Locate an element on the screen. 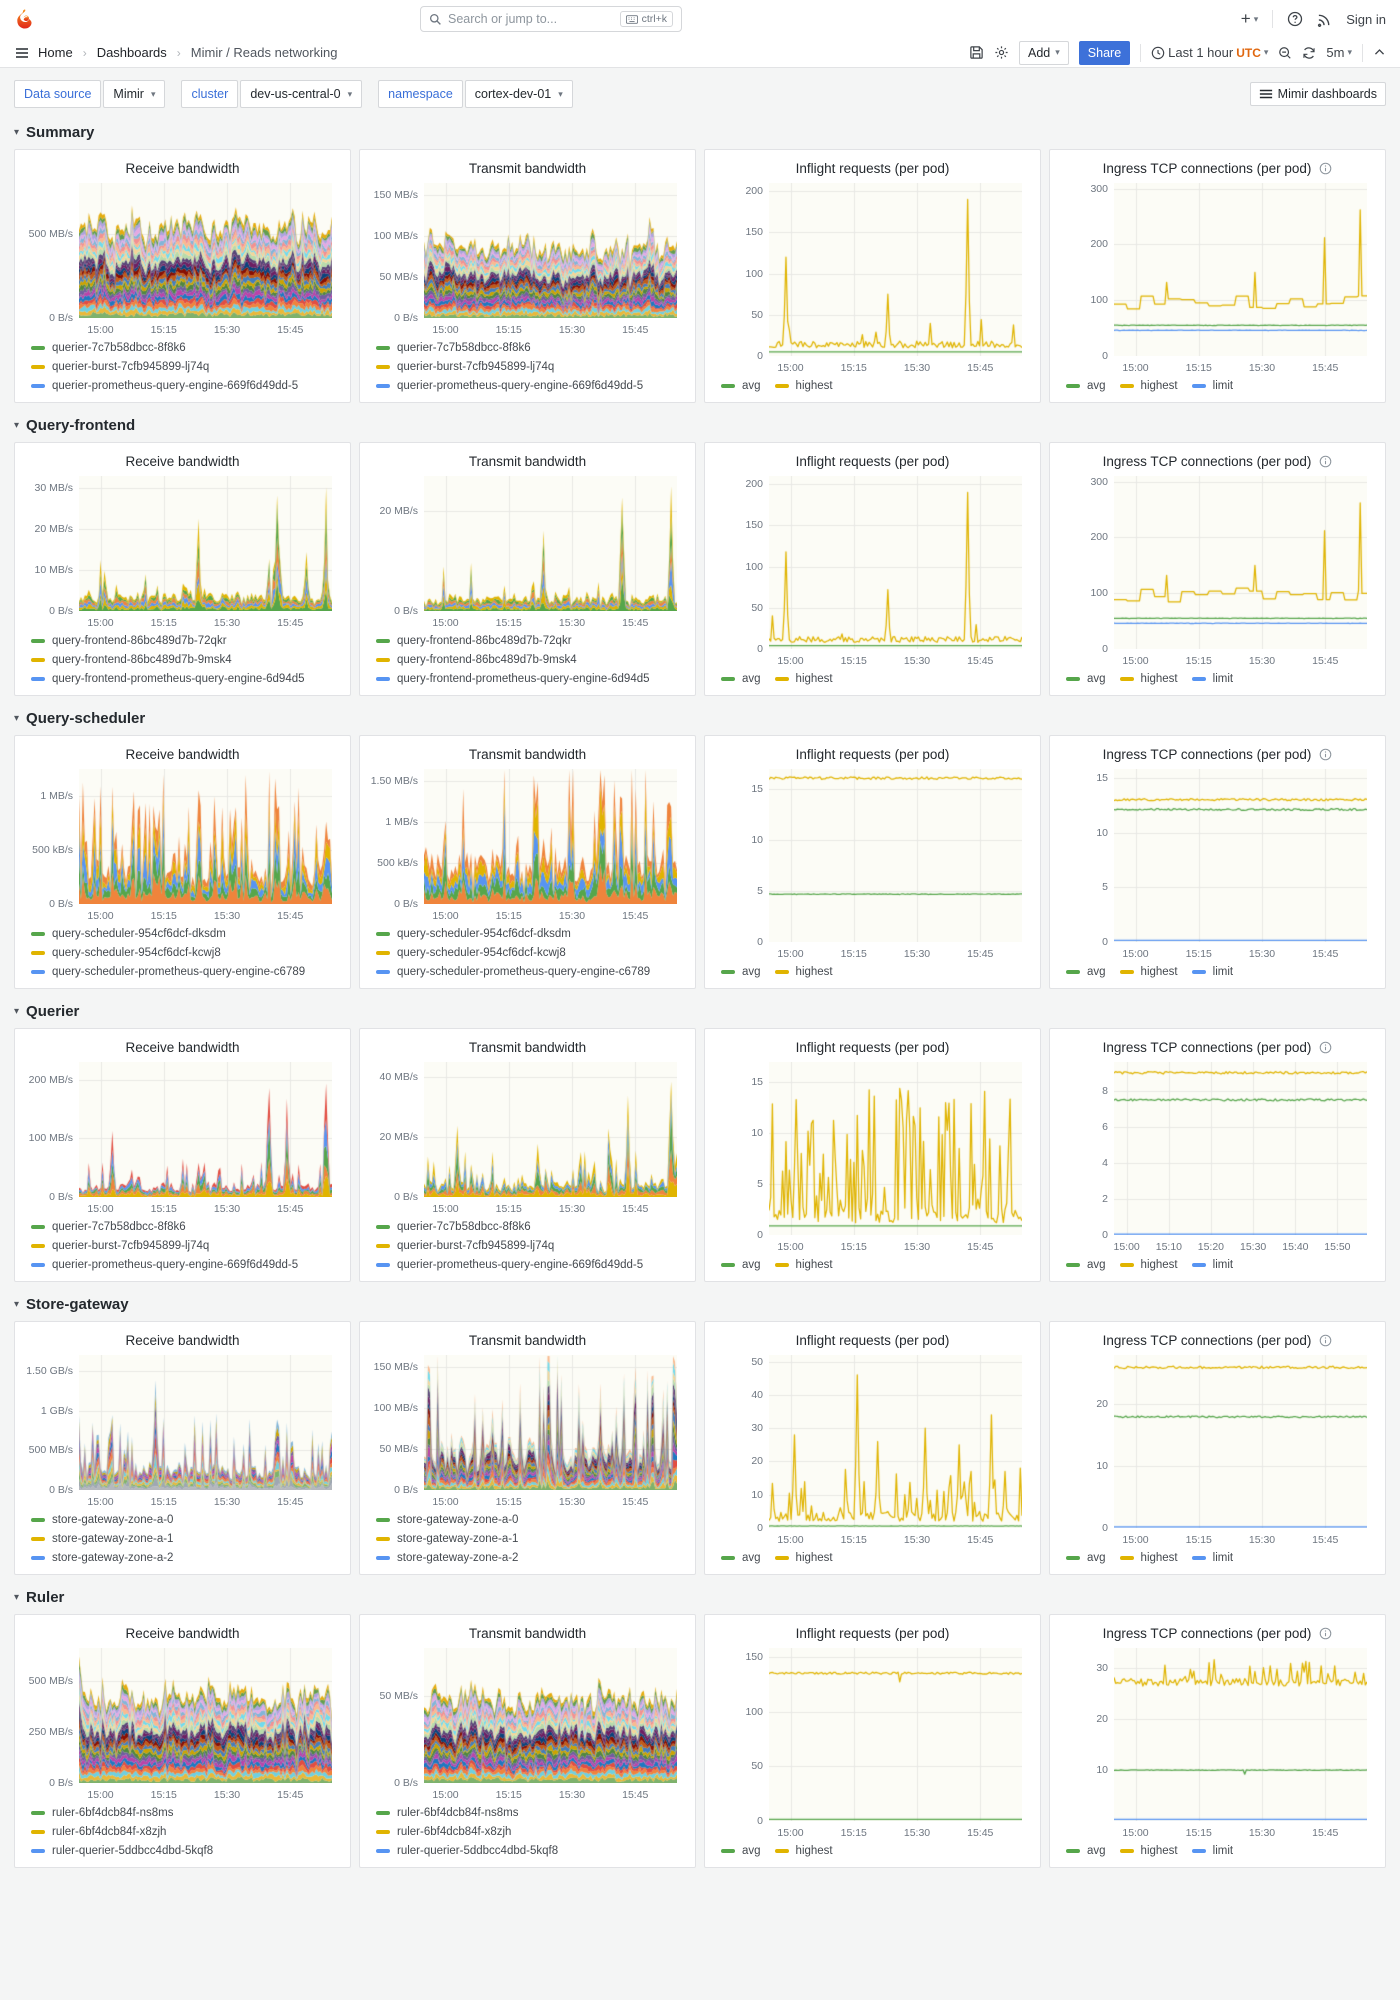 Image resolution: width=1400 pixels, height=2000 pixels. namespace-select: cortex-dev-01 ▾ is located at coordinates (518, 94).